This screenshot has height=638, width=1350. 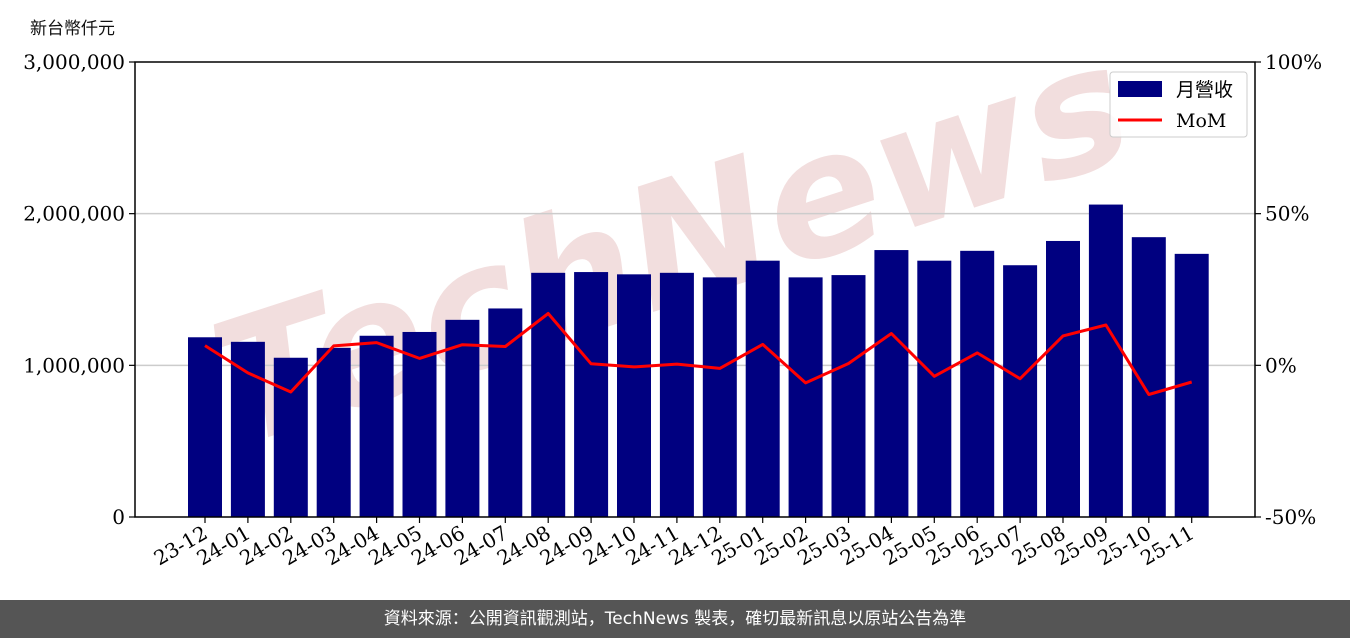 I want to click on y-axis-unit-label: 新台幣仟元, so click(x=72, y=29).